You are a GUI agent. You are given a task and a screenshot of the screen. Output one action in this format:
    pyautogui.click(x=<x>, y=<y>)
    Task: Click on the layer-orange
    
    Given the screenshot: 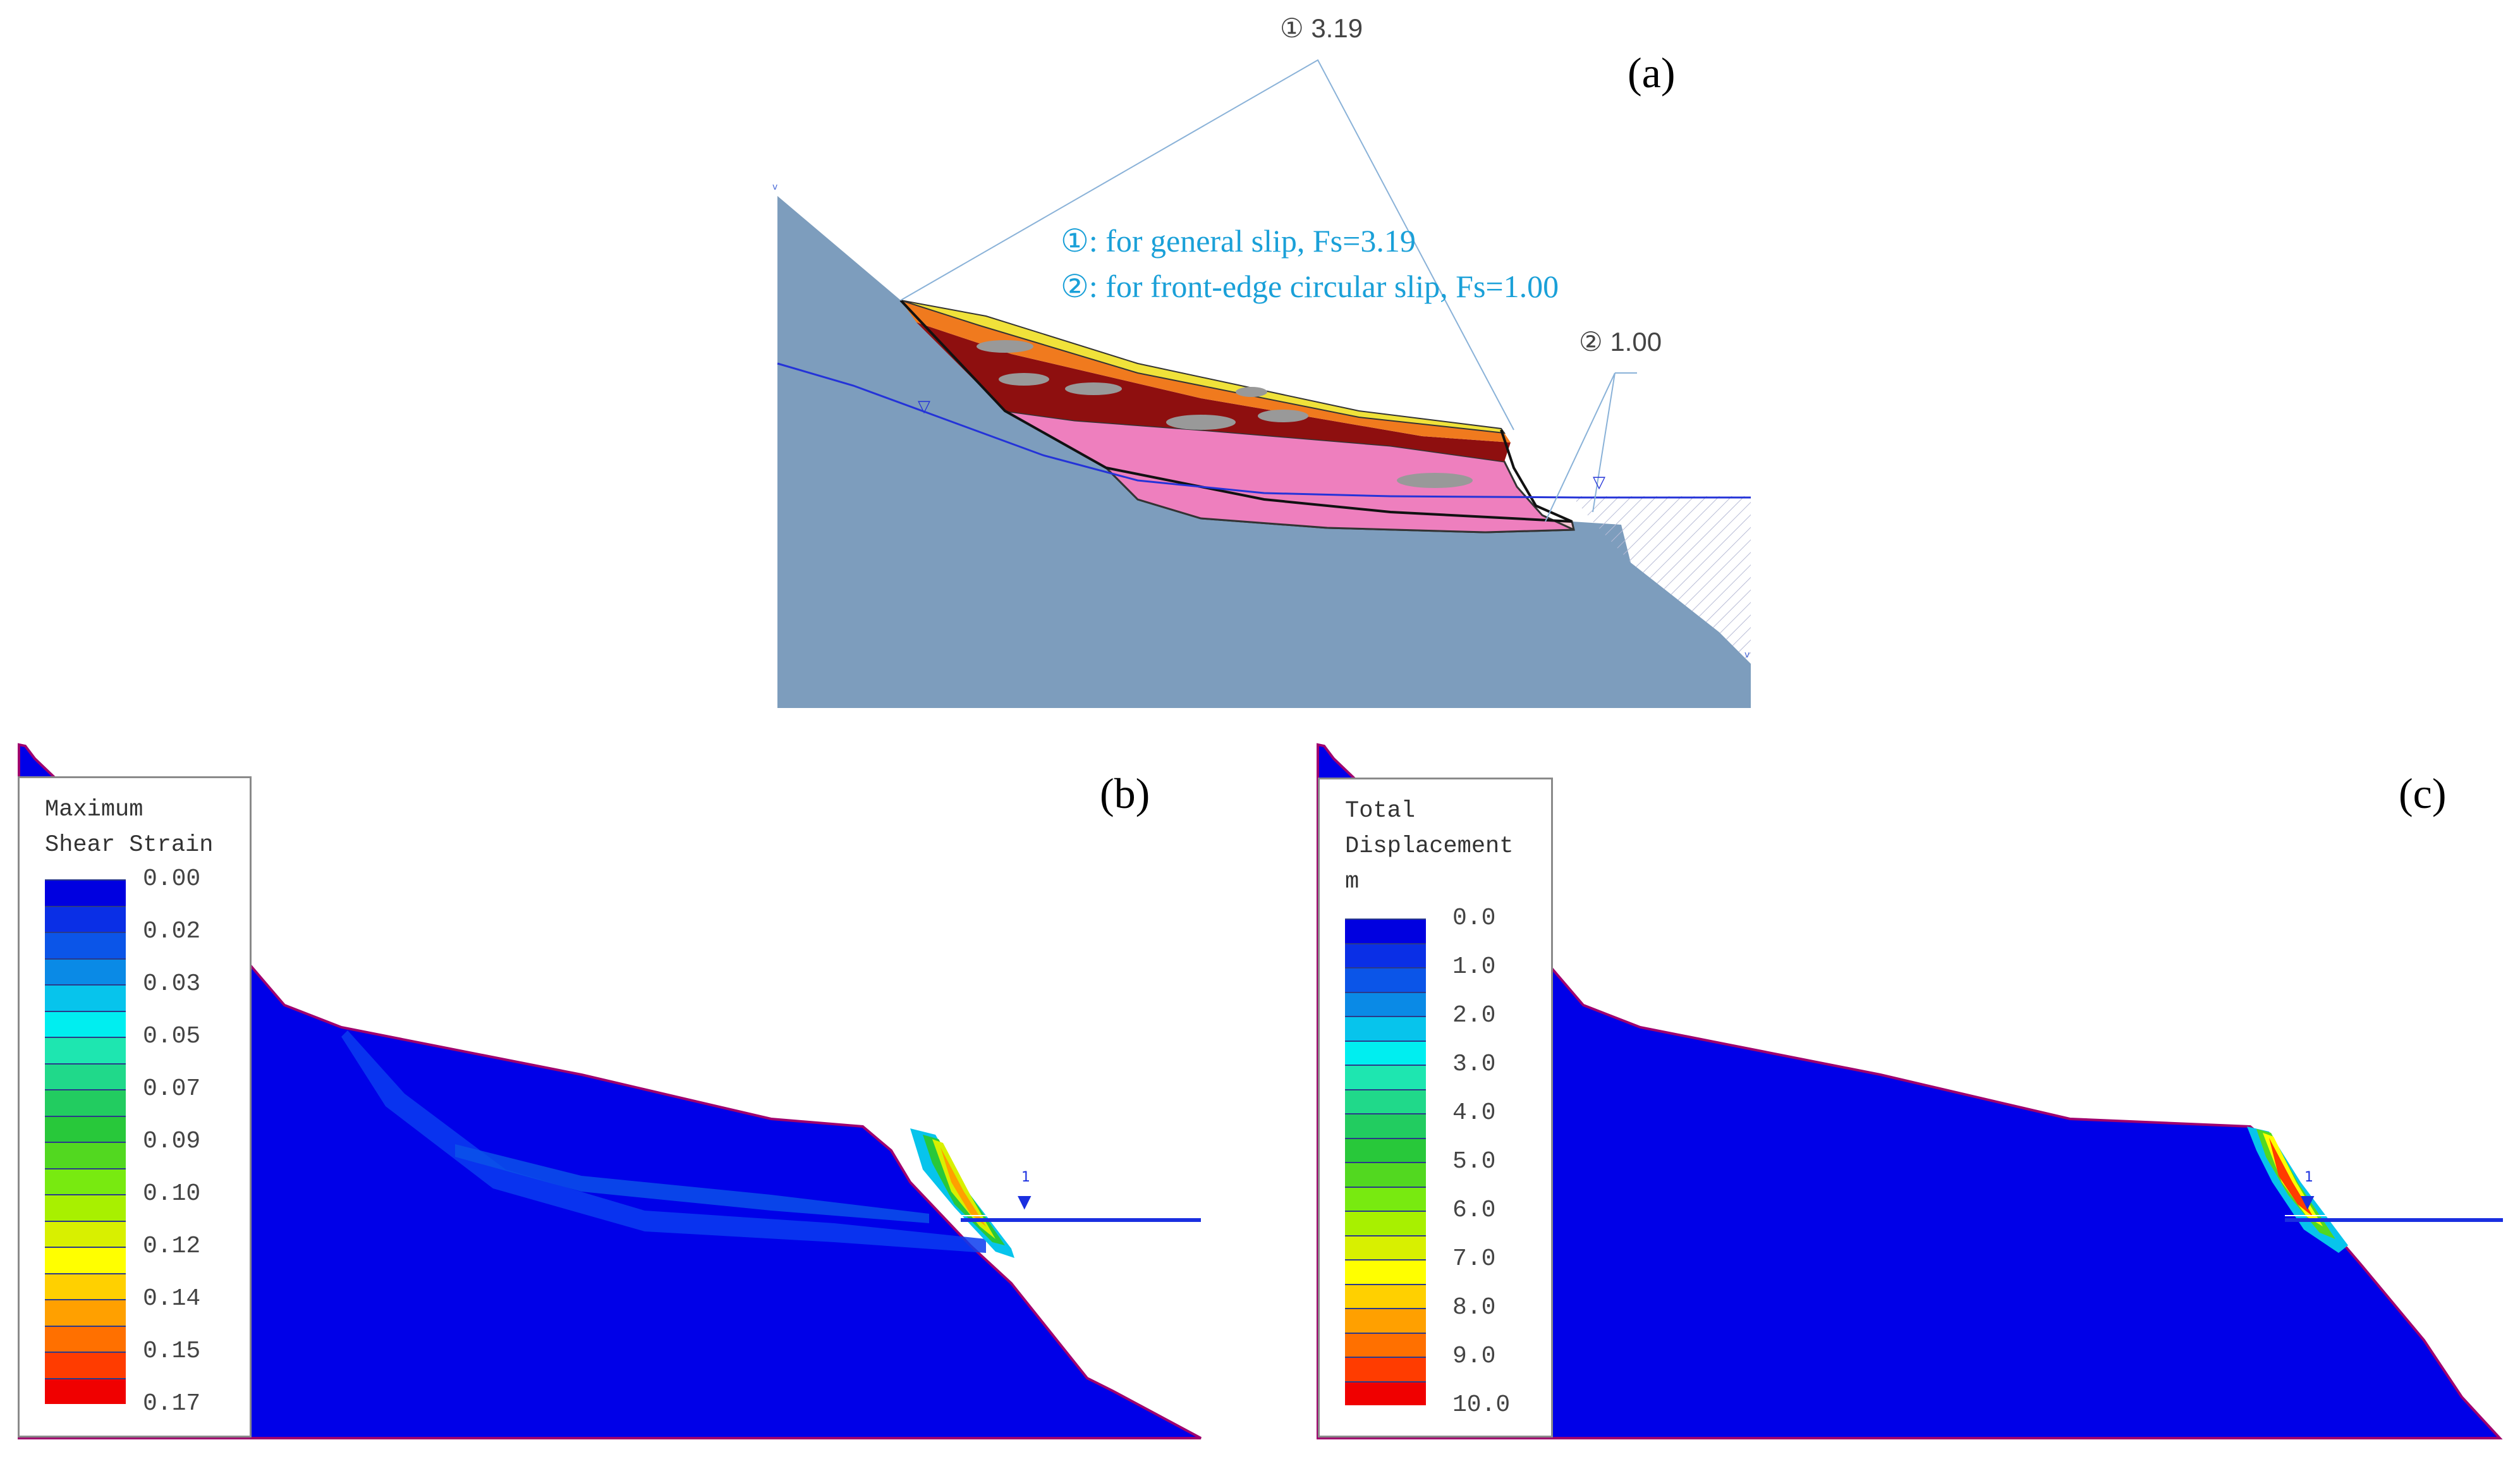 What is the action you would take?
    pyautogui.click(x=1206, y=372)
    